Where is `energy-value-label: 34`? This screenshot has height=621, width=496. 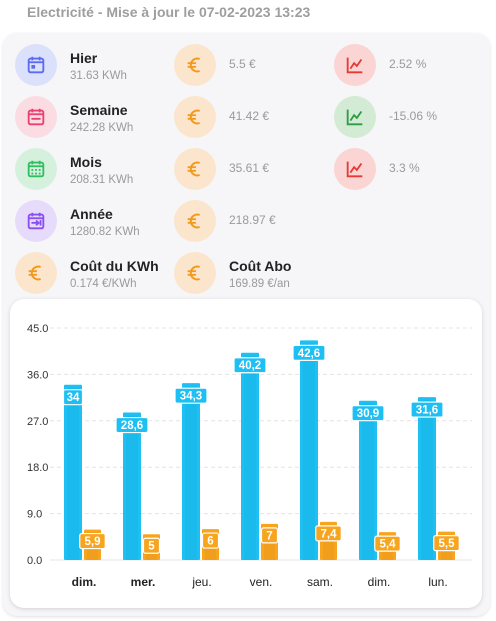 energy-value-label: 34 is located at coordinates (73, 398).